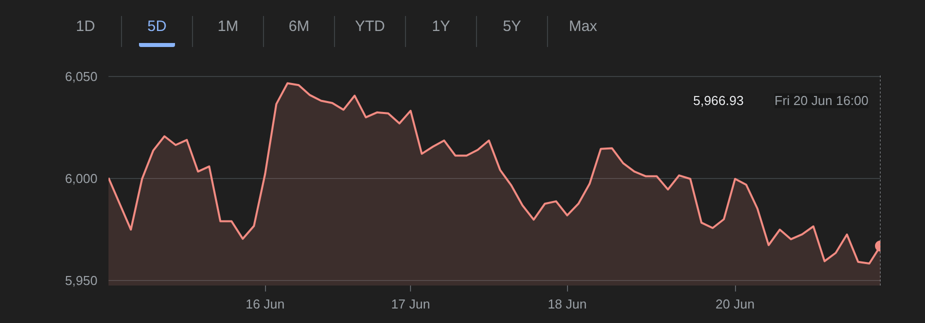 The width and height of the screenshot is (925, 323). I want to click on y-tick-label: 6,050, so click(81, 76).